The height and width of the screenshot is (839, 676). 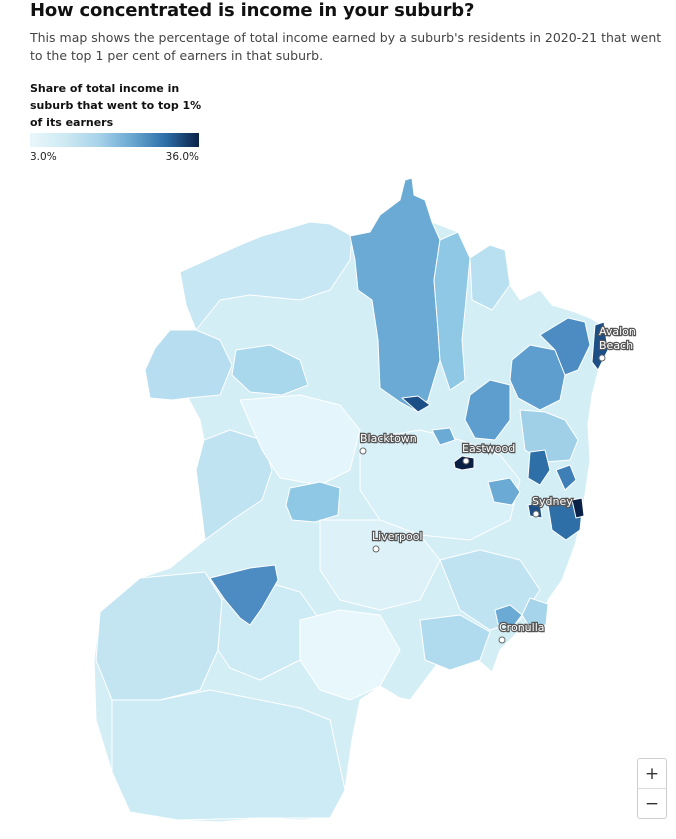 I want to click on region-central-light, so click(x=300, y=440).